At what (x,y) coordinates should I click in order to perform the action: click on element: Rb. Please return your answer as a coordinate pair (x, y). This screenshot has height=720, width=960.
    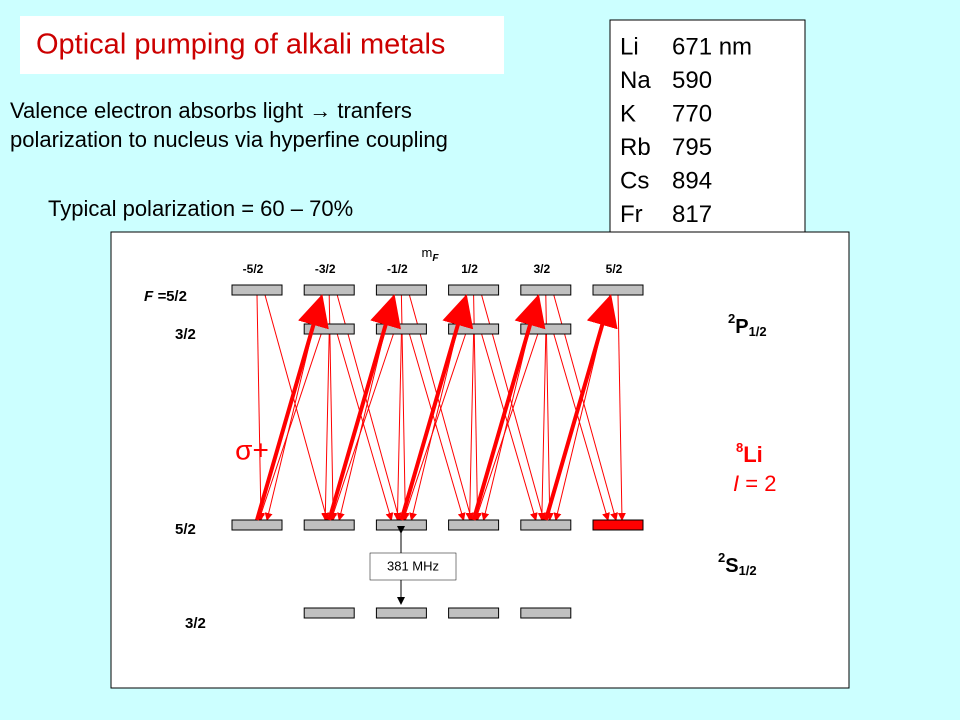
    Looking at the image, I should click on (635, 147).